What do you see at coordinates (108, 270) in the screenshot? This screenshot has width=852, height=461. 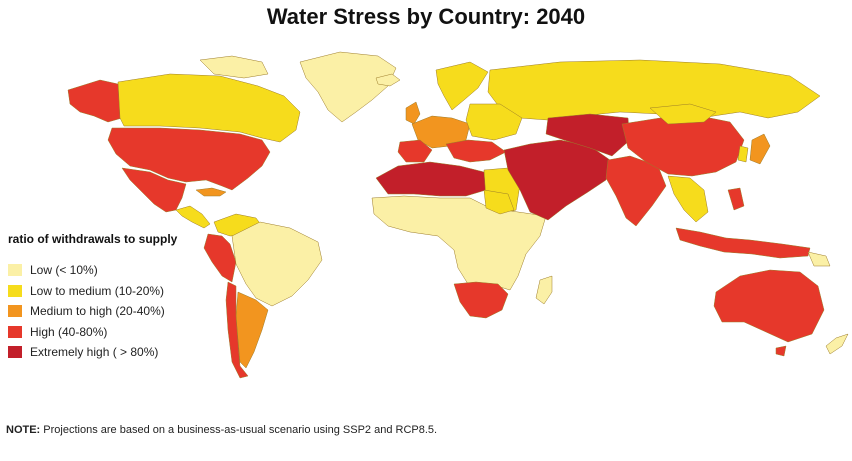 I see `legend-item-low: Low (< 10%)` at bounding box center [108, 270].